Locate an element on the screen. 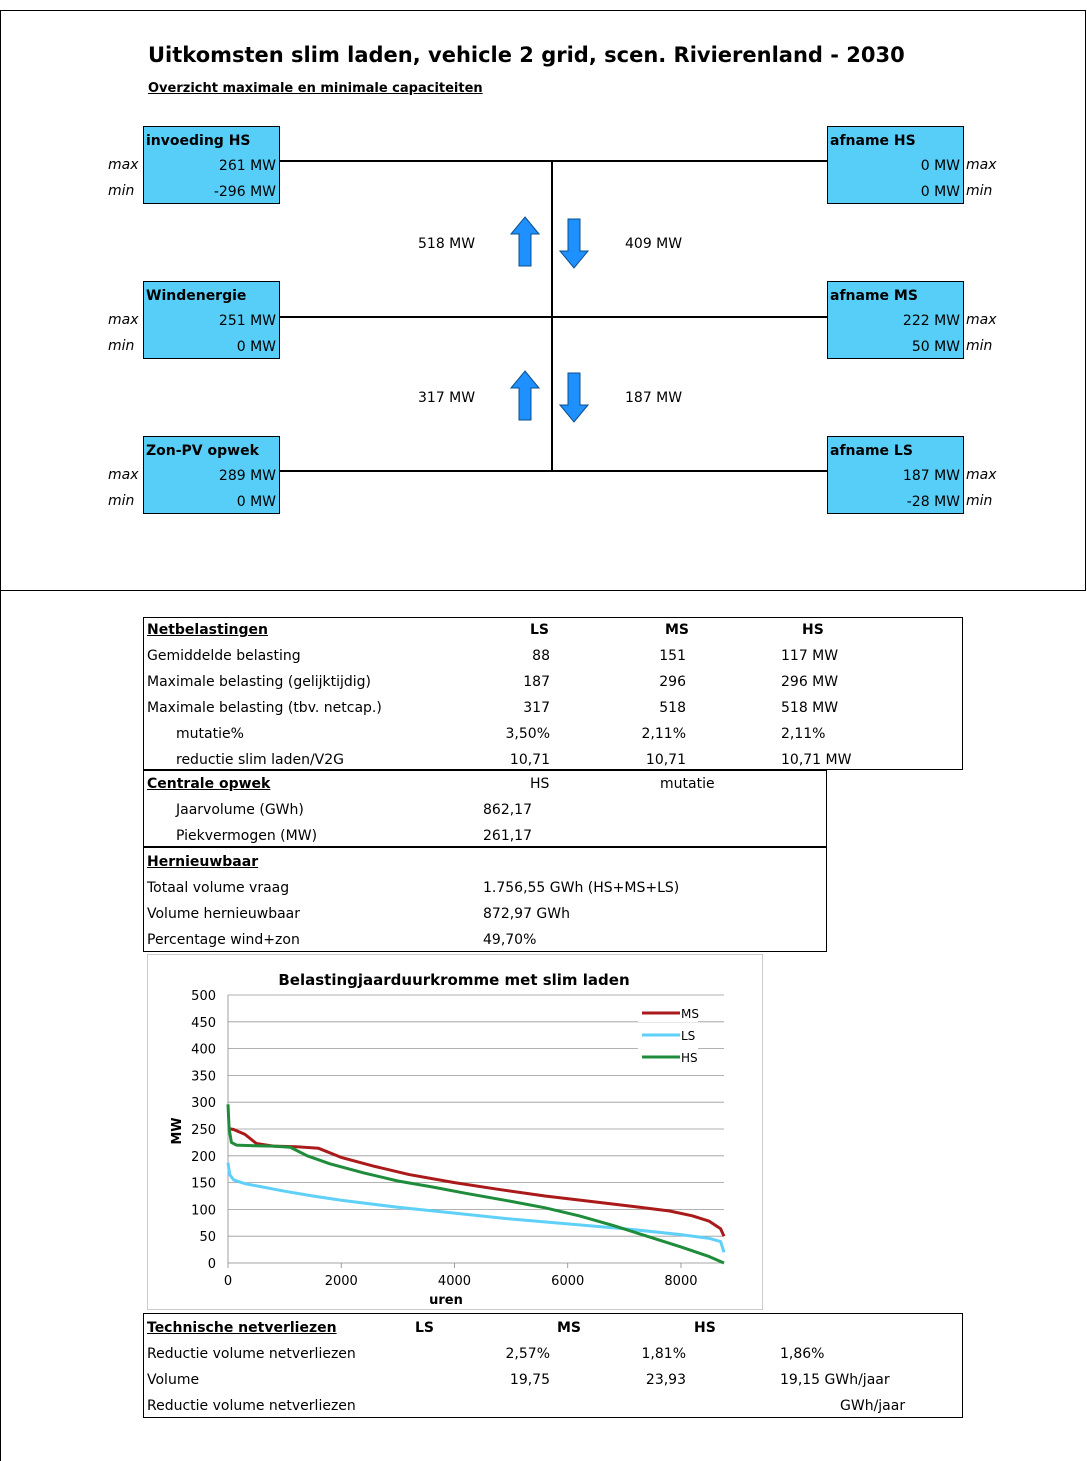  box-max: 187 MW is located at coordinates (931, 476).